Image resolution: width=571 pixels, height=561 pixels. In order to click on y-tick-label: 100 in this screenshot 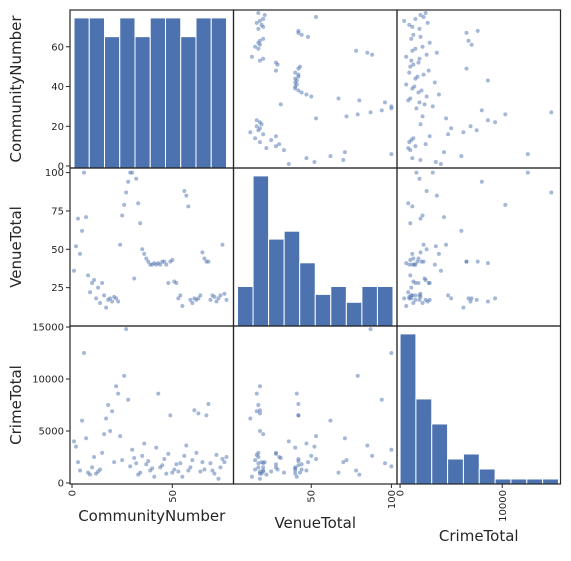, I will do `click(54, 173)`.